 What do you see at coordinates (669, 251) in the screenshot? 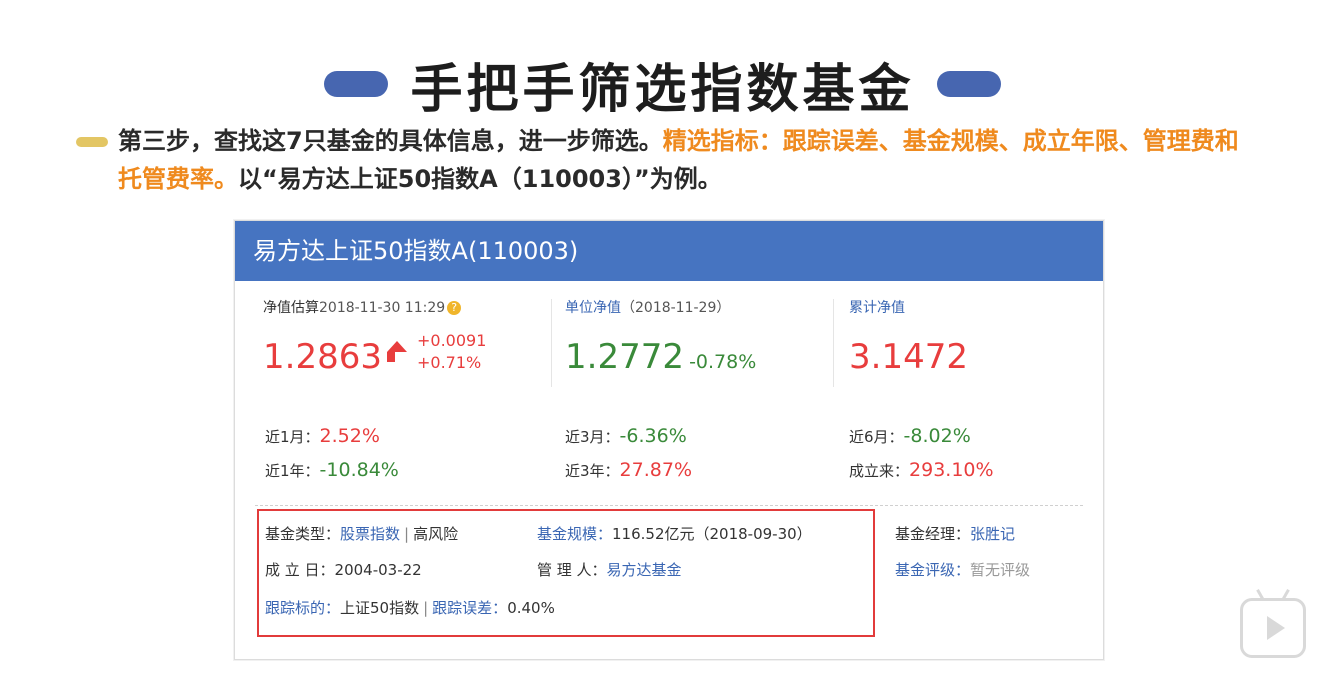
I see `fund-name-header: 易方达上证50指数A(110003)` at bounding box center [669, 251].